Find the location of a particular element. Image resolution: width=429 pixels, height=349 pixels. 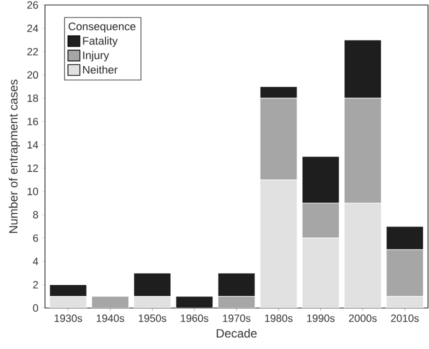

legend-label: Injury is located at coordinates (96, 56).